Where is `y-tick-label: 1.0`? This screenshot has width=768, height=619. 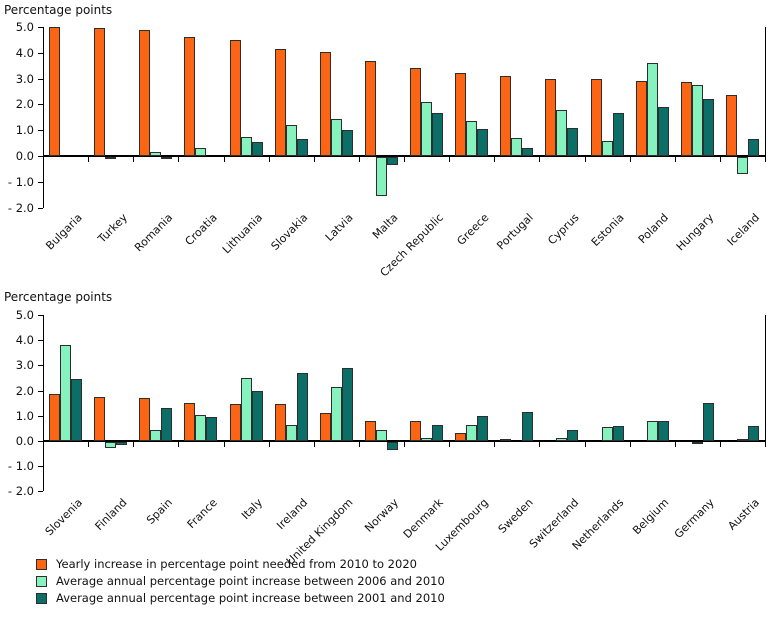
y-tick-label: 1.0 is located at coordinates (24, 130).